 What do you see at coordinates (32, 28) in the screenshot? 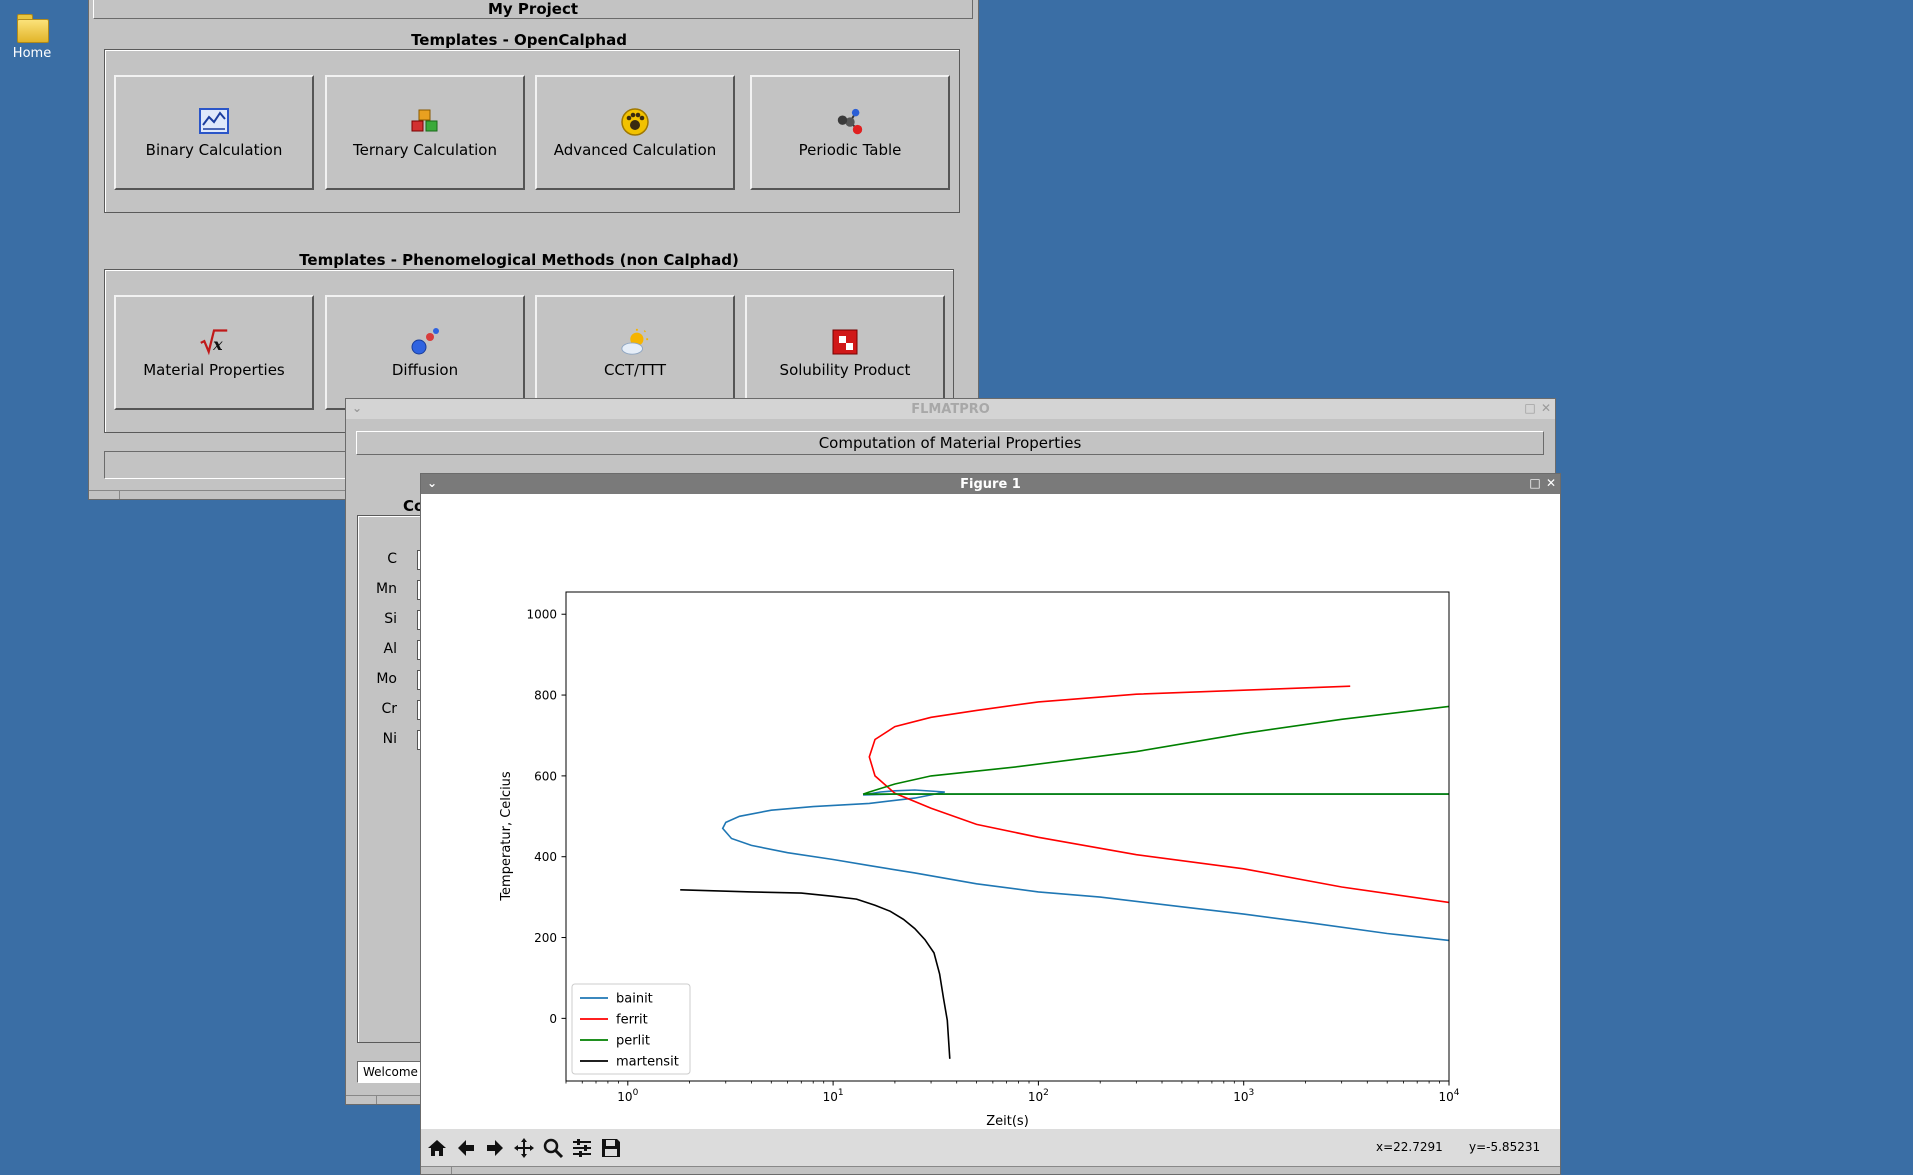
I see `folder-icon` at bounding box center [32, 28].